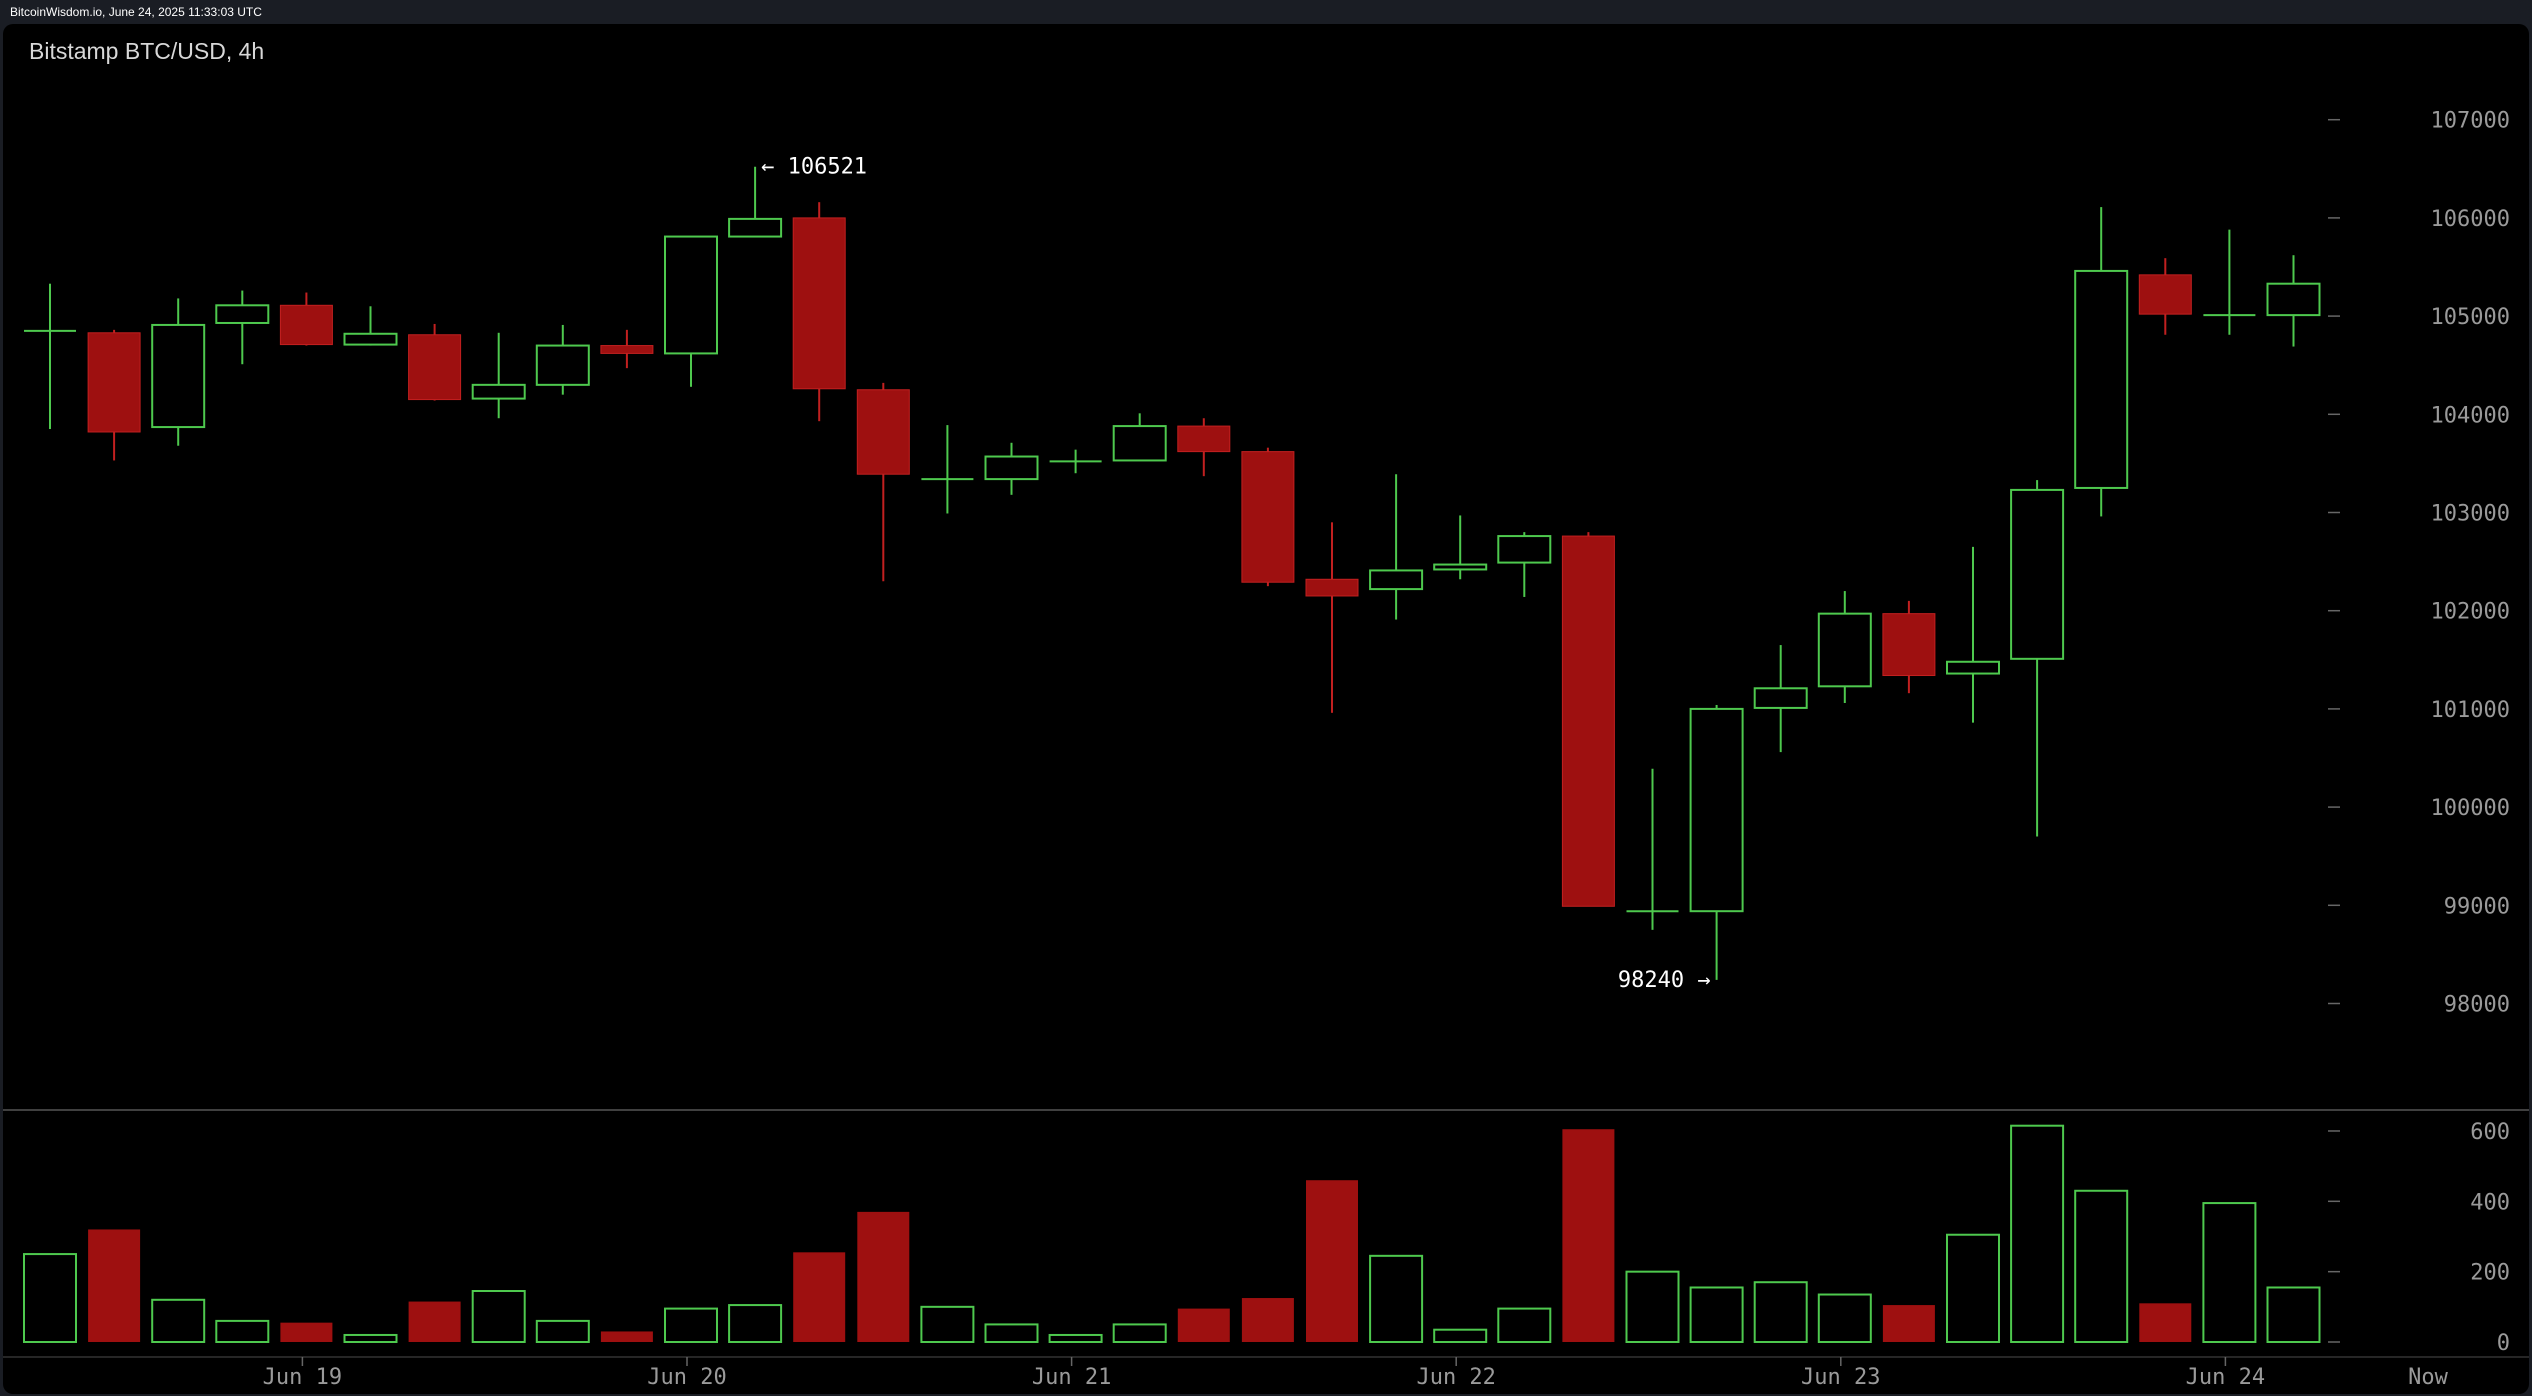  I want to click on time-tick-label: Jun 19, so click(302, 1377).